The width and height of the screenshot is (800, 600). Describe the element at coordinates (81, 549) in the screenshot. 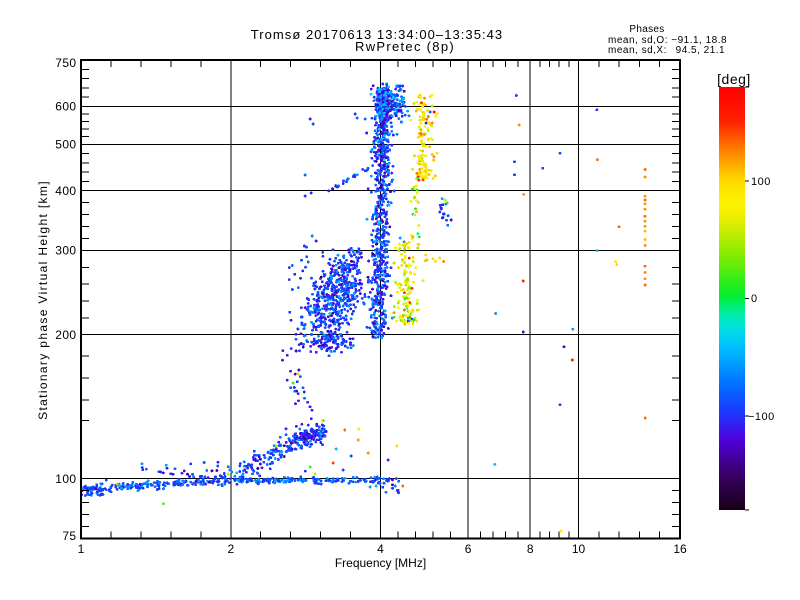

I see `svg-text: 1` at that location.